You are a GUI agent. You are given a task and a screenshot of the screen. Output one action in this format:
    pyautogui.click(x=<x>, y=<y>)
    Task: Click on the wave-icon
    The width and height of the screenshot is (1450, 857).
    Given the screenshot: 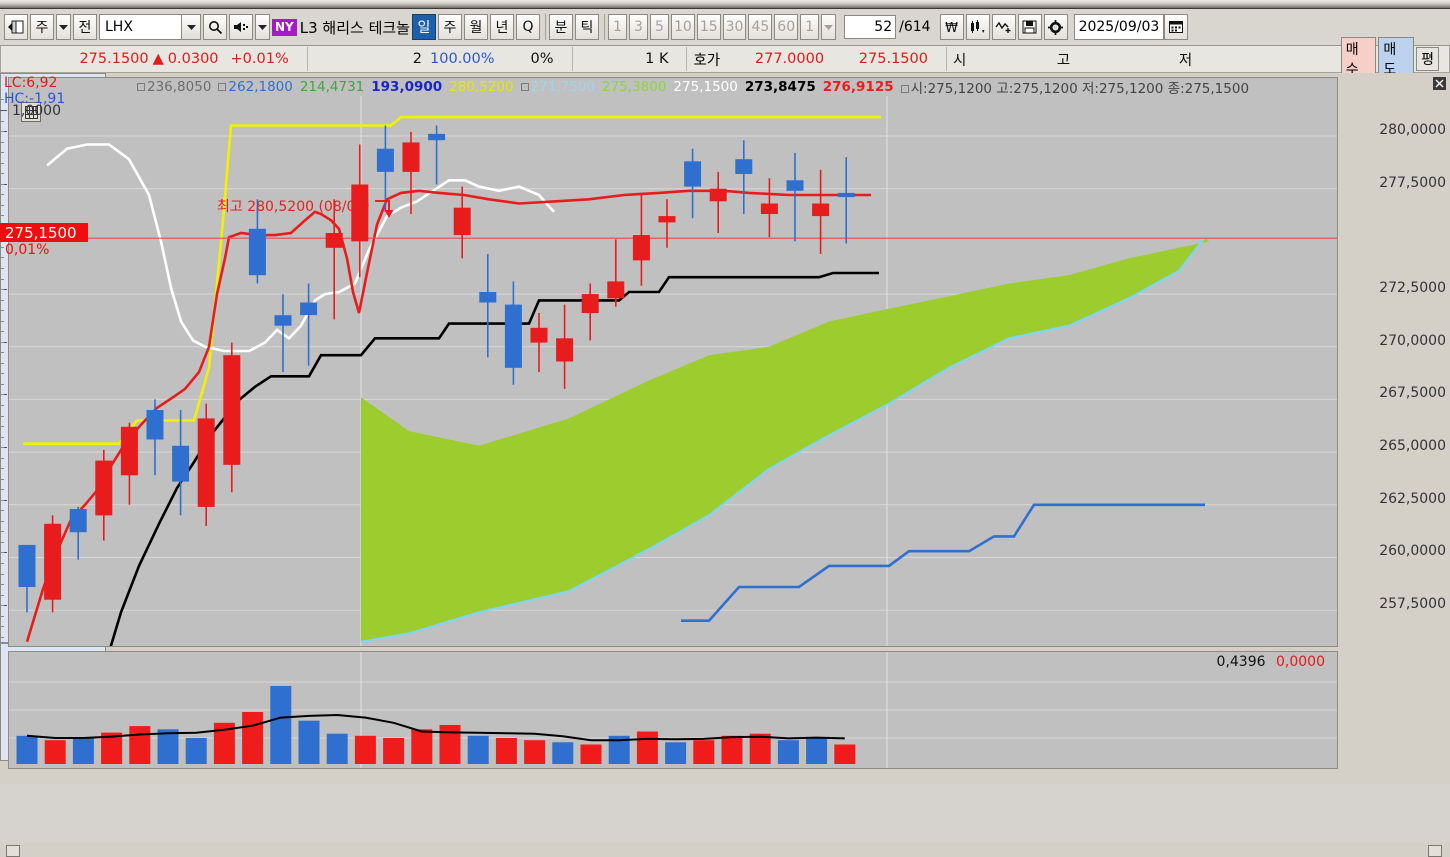 What is the action you would take?
    pyautogui.click(x=1003, y=27)
    